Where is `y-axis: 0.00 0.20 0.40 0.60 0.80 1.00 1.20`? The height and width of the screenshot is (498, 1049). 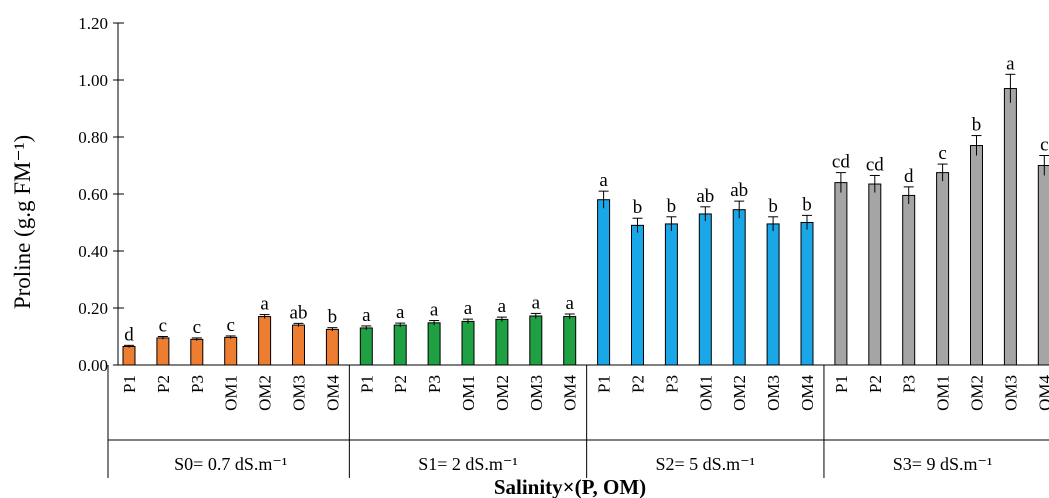 y-axis: 0.00 0.20 0.40 0.60 0.80 1.00 1.20 is located at coordinates (101, 194).